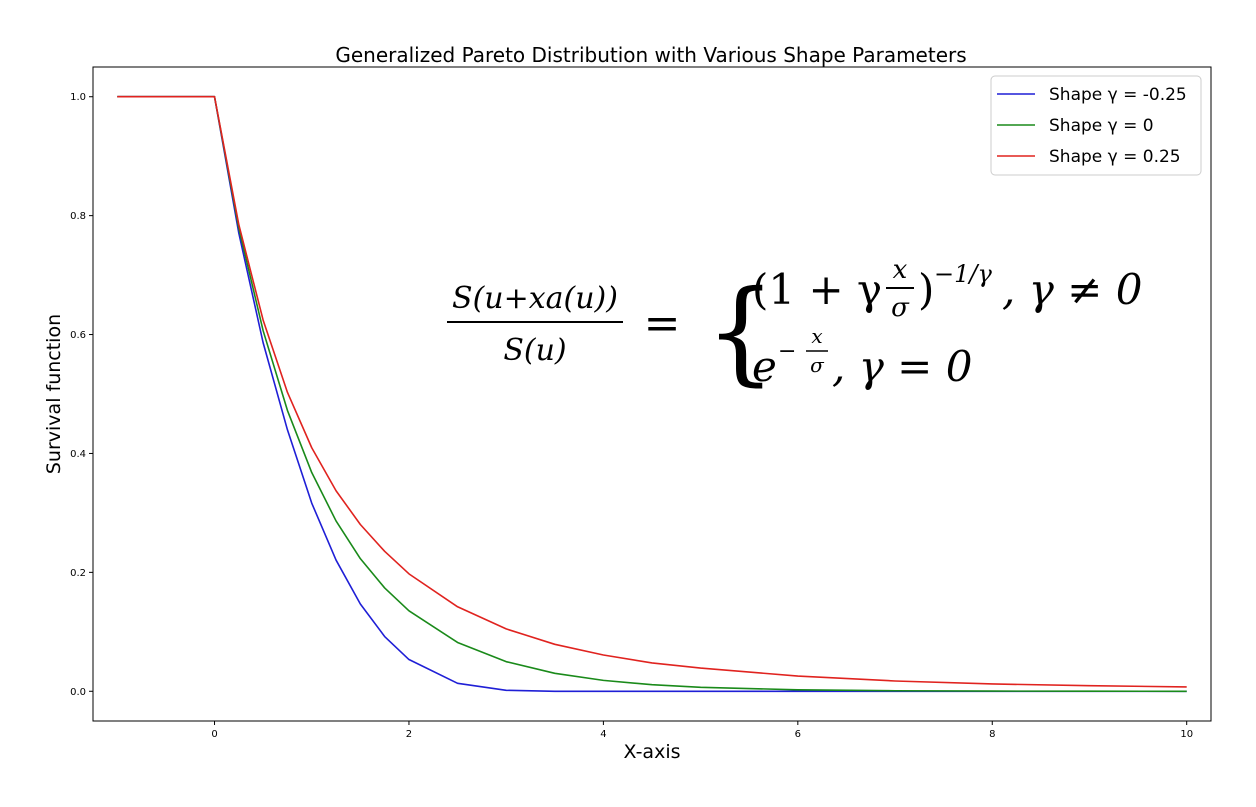 This screenshot has width=1256, height=807. Describe the element at coordinates (81, 395) in the screenshot. I see `y-axis-ticks: 0.0 0.2 0.4 0.6 0.8 1.0` at that location.